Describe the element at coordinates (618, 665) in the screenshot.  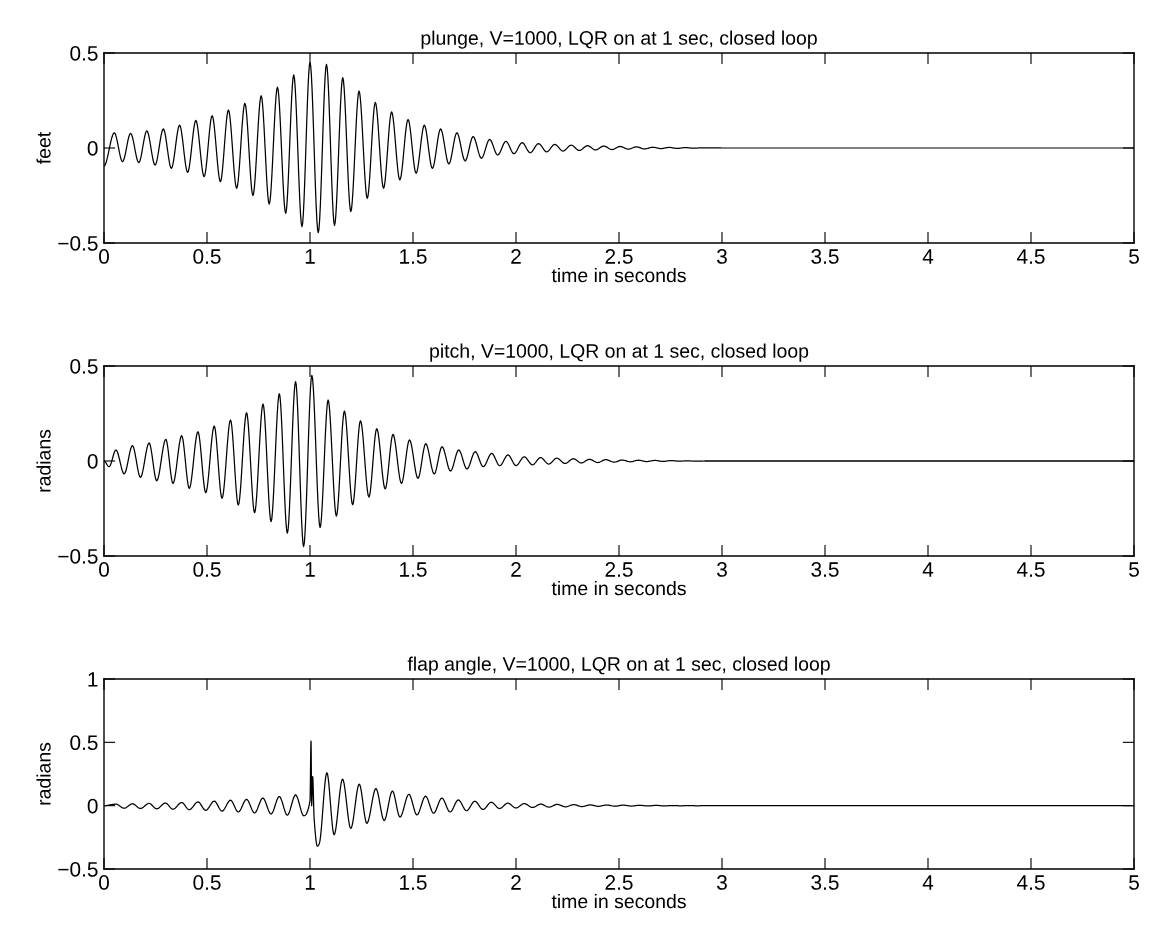
I see `chart-title: flap angle, V=1000, LQR on at 1 sec, closed loop` at that location.